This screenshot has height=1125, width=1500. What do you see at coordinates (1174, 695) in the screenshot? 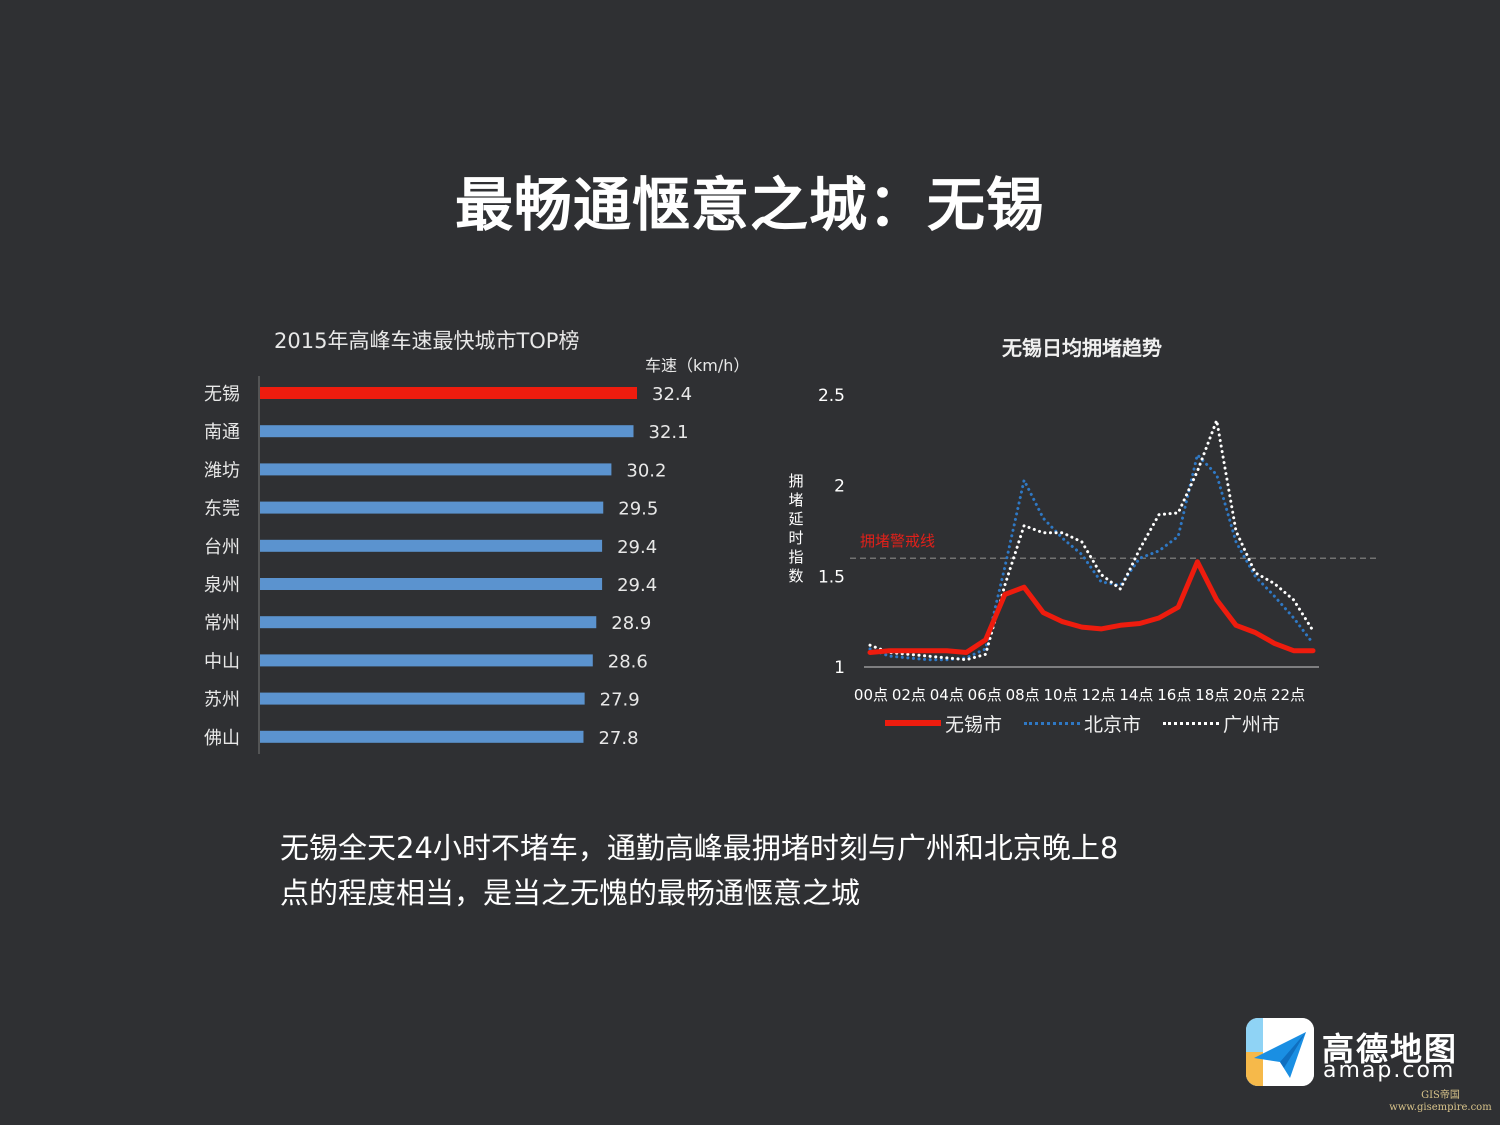
I see `x-tick-label: 16点` at bounding box center [1174, 695].